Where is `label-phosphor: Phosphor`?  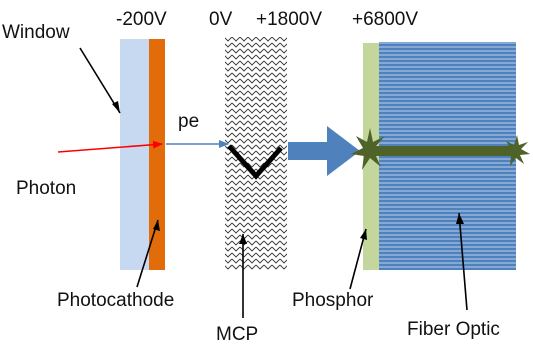
label-phosphor: Phosphor is located at coordinates (333, 300).